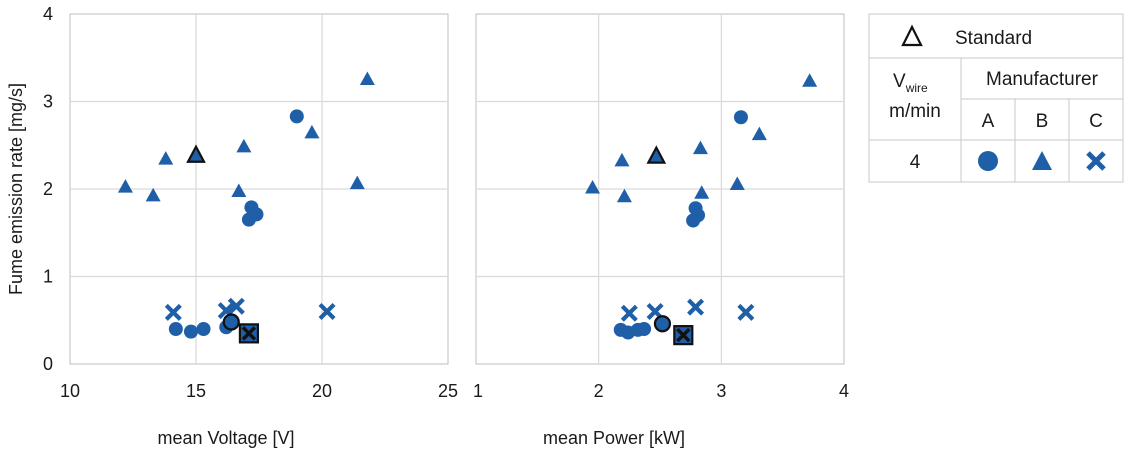  I want to click on x-tick-label: 15, so click(196, 391).